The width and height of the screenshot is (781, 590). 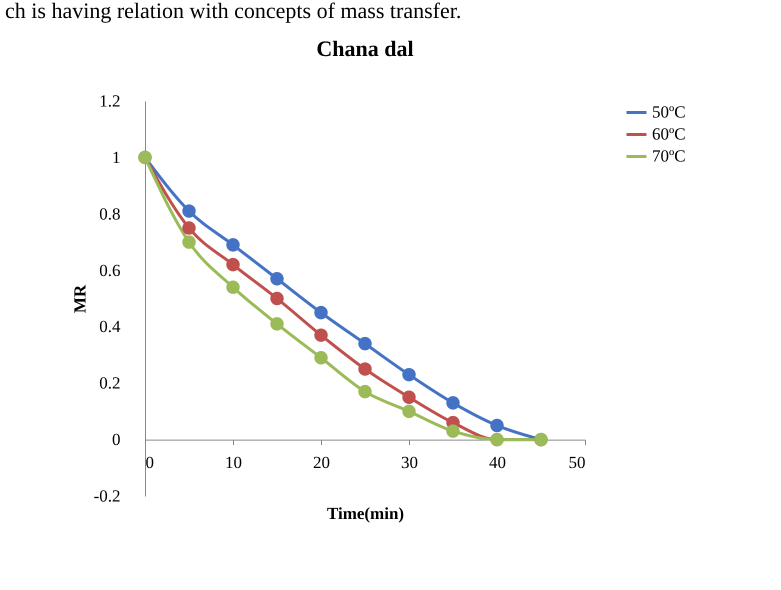 What do you see at coordinates (365, 48) in the screenshot?
I see `chart-title: Chana dal` at bounding box center [365, 48].